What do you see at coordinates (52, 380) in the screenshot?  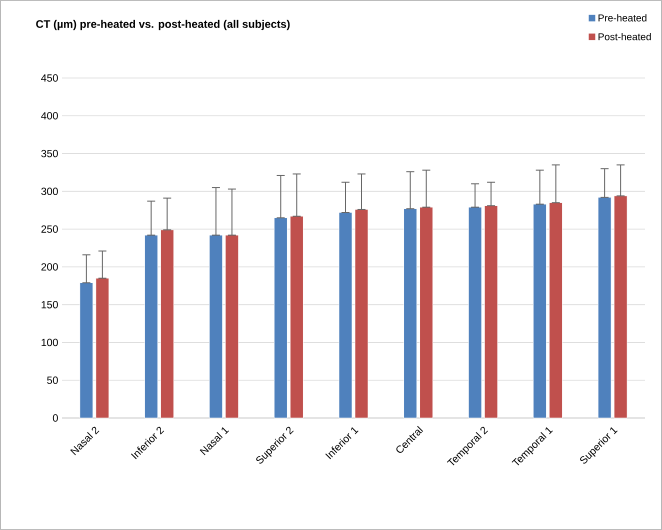 I see `y-tick-label: 50` at bounding box center [52, 380].